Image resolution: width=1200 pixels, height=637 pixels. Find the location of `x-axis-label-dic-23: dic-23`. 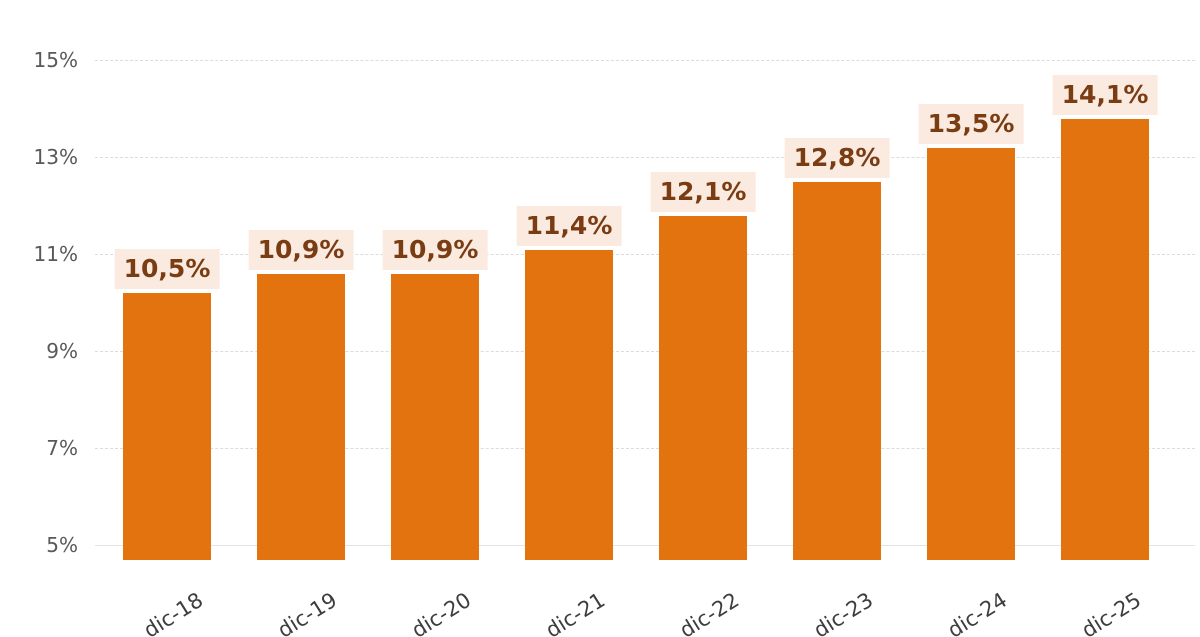

x-axis-label-dic-23: dic-23 is located at coordinates (843, 612).